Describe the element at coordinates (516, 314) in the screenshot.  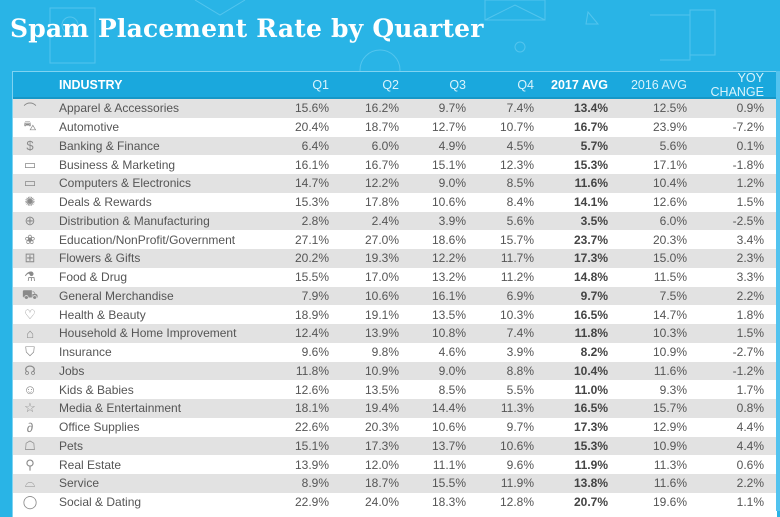
I see `cell-q4: 10.3%` at that location.